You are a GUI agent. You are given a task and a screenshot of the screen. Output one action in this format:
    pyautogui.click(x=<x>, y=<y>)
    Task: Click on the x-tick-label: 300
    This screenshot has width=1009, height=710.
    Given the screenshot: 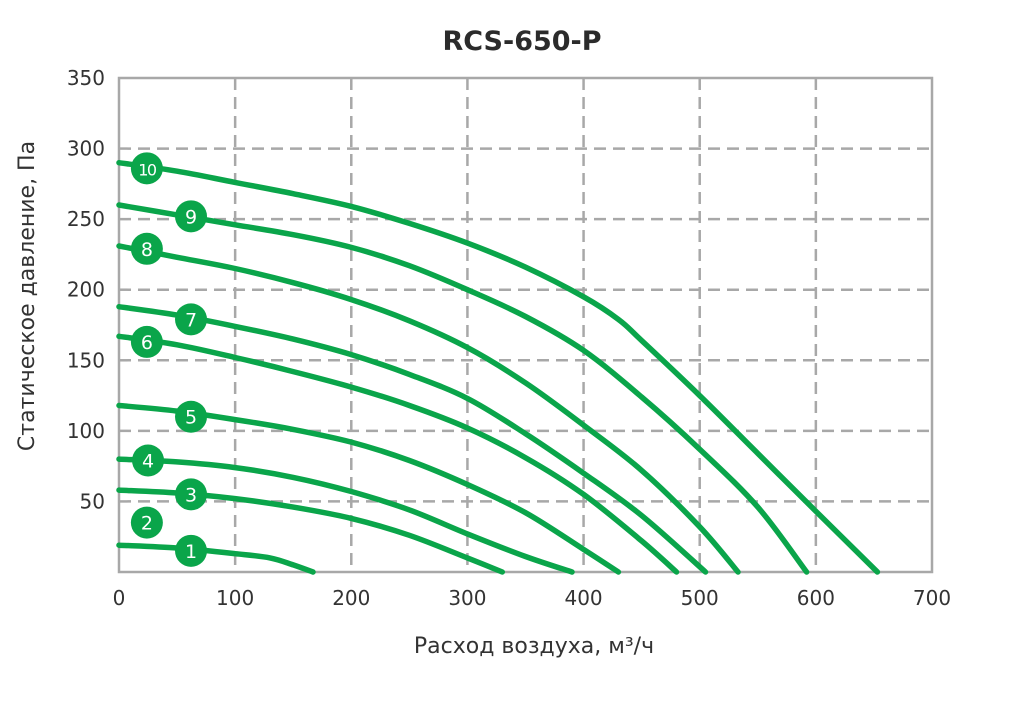 What is the action you would take?
    pyautogui.click(x=467, y=598)
    